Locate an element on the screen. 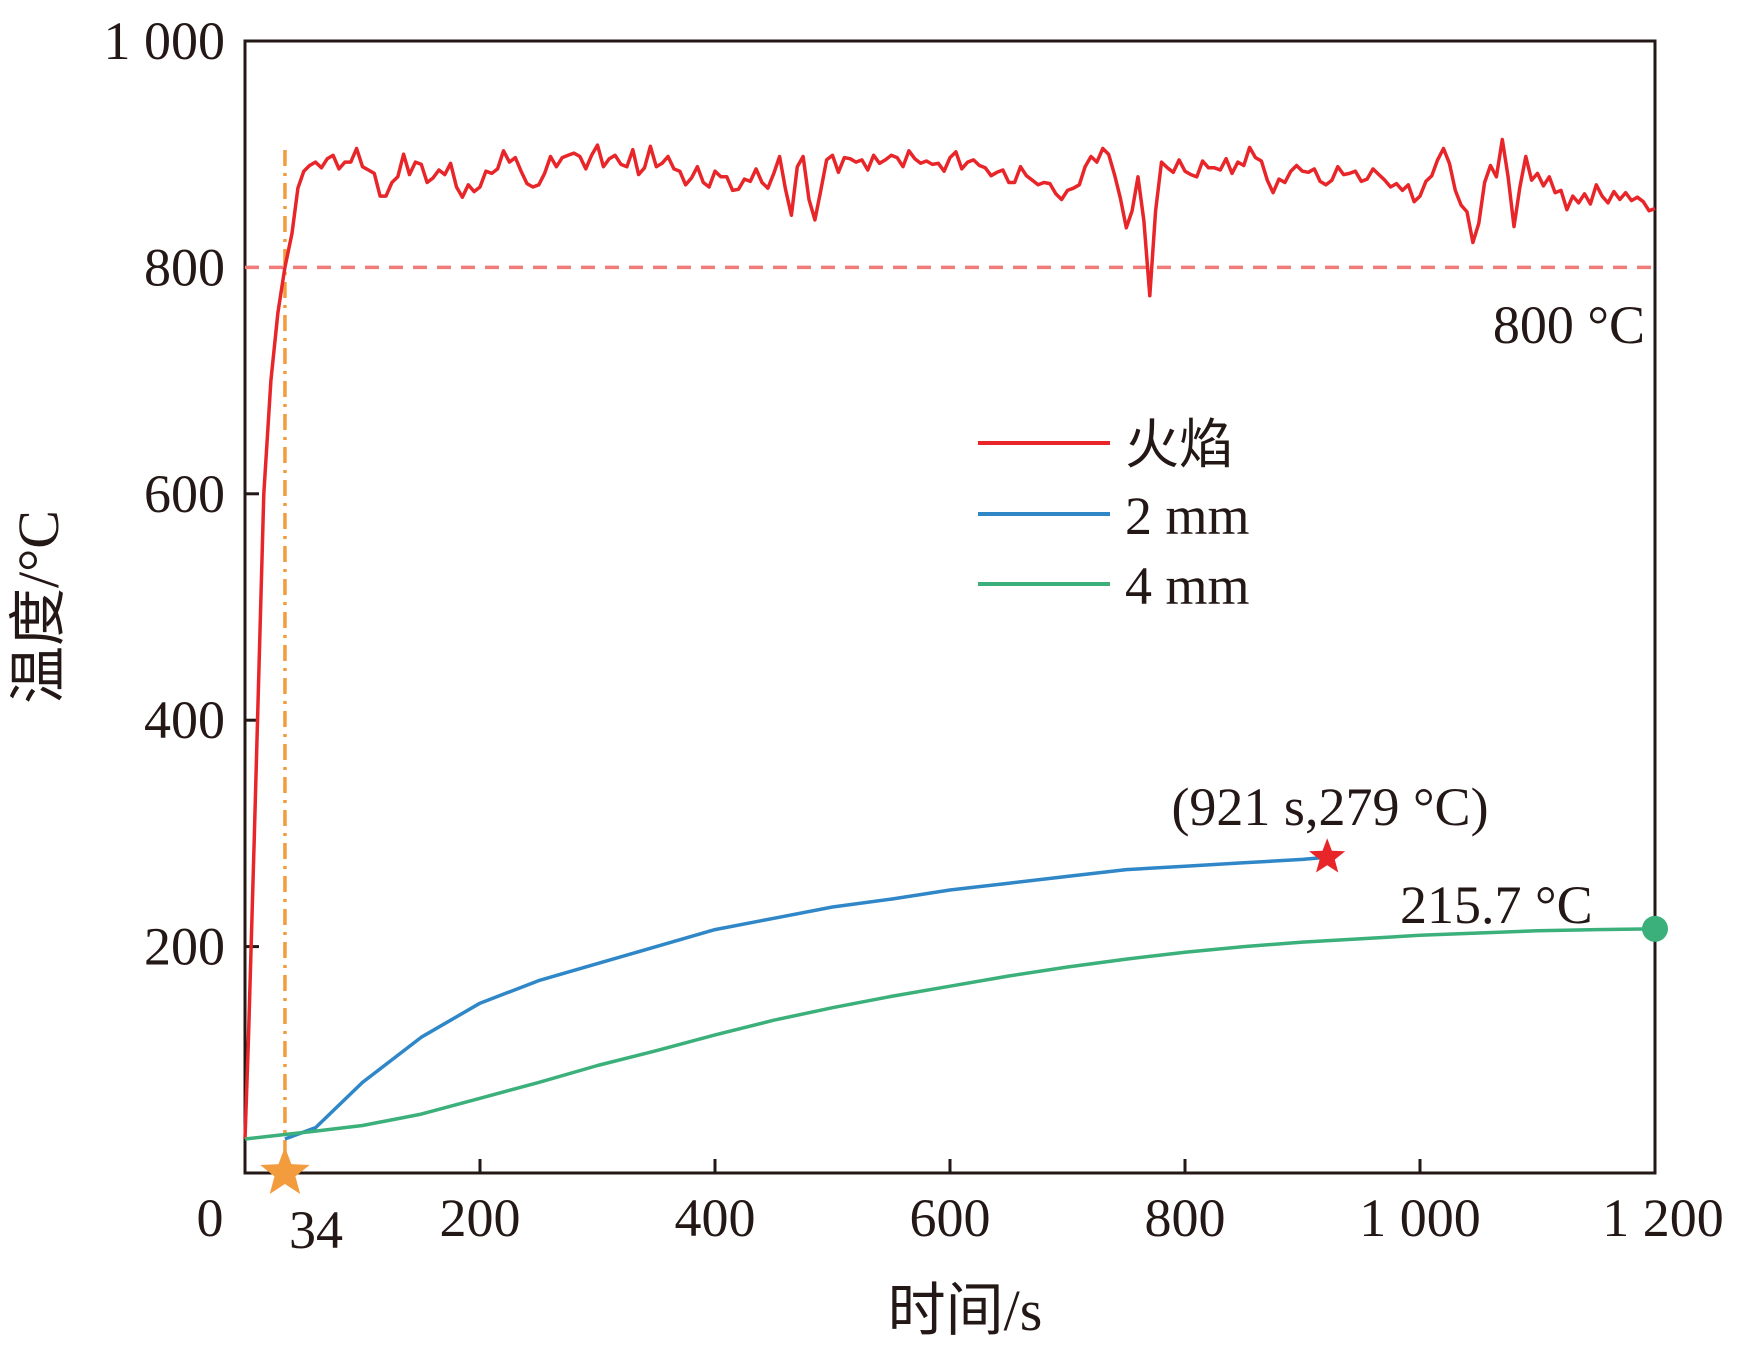  y-tick-label: 200 is located at coordinates (184, 947).